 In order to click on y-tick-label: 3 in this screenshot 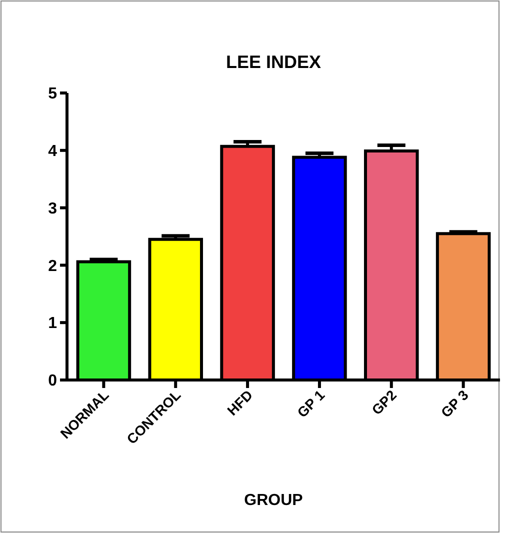, I will do `click(53, 209)`.